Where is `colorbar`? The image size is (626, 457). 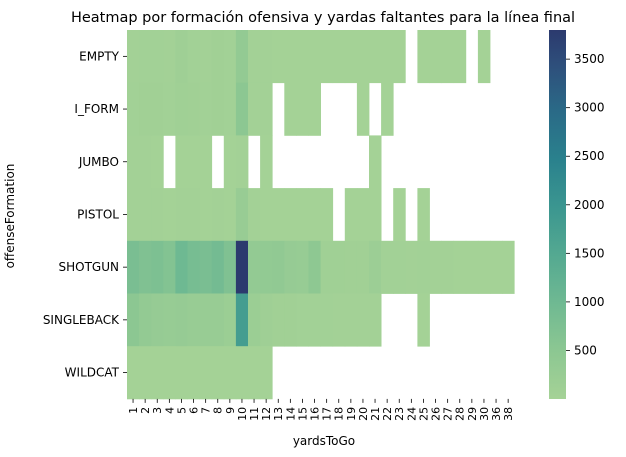
colorbar is located at coordinates (557, 214).